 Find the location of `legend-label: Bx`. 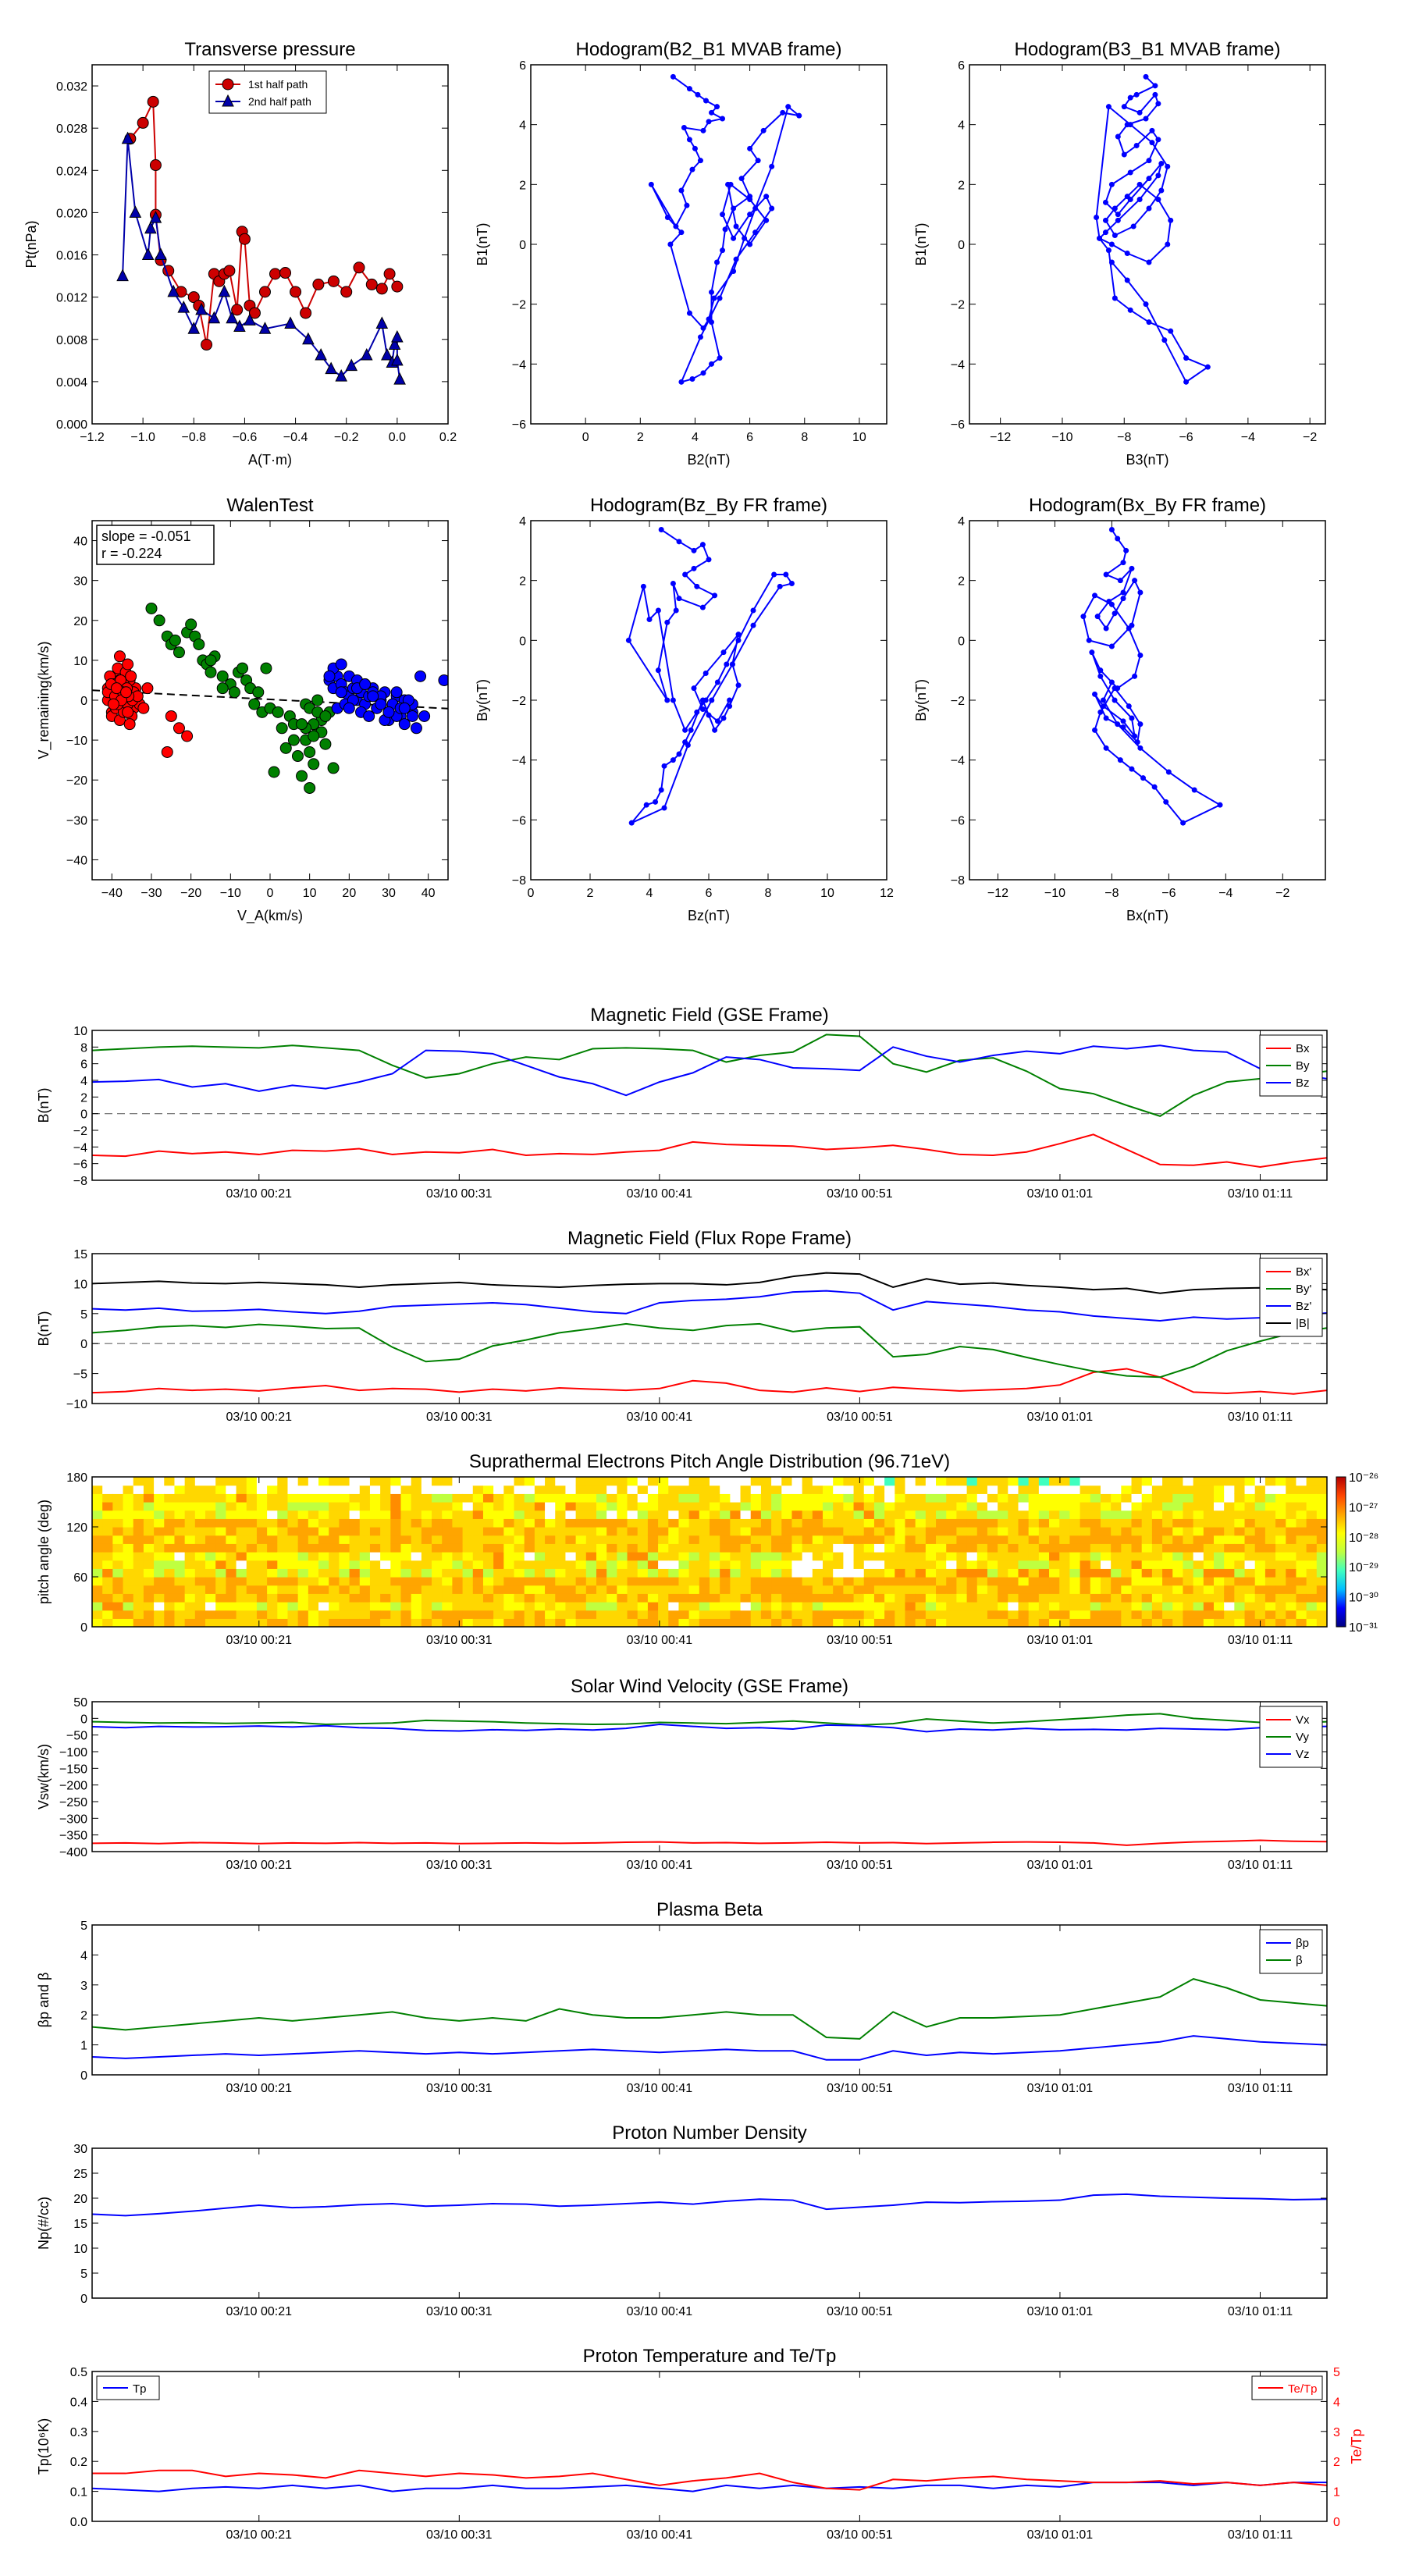

legend-label: Bx is located at coordinates (1303, 1048).